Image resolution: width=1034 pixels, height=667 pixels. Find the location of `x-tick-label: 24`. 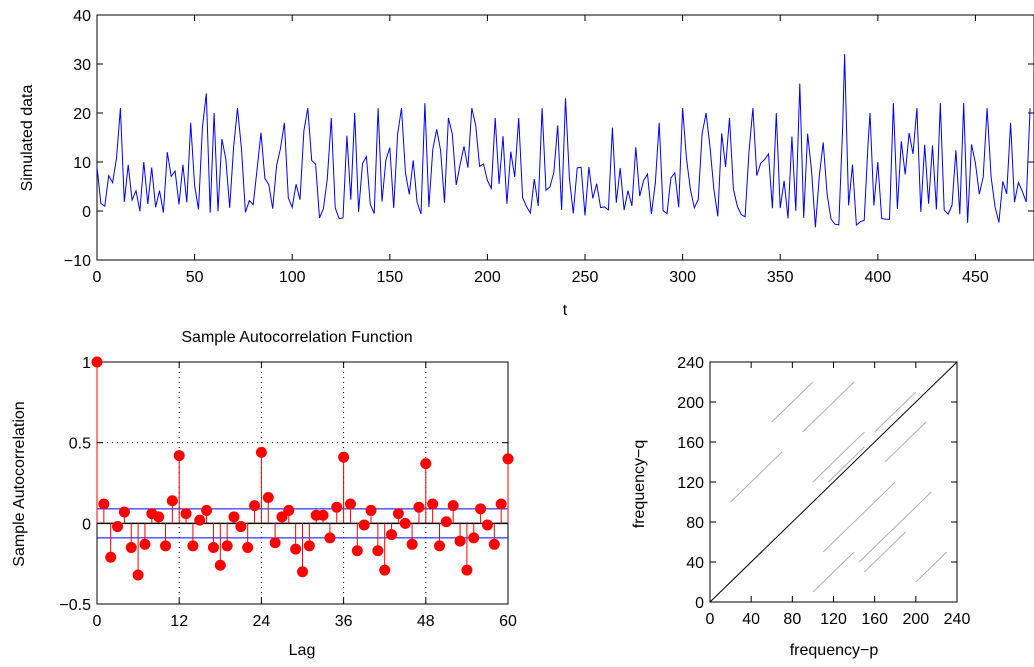

x-tick-label: 24 is located at coordinates (262, 621).